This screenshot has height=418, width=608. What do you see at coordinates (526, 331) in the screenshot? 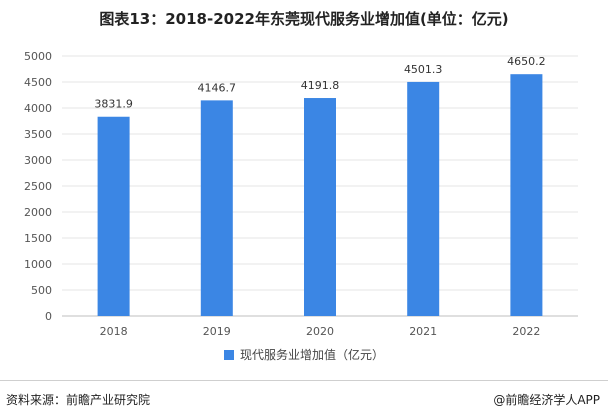
I see `x-tick-label: 2022` at bounding box center [526, 331].